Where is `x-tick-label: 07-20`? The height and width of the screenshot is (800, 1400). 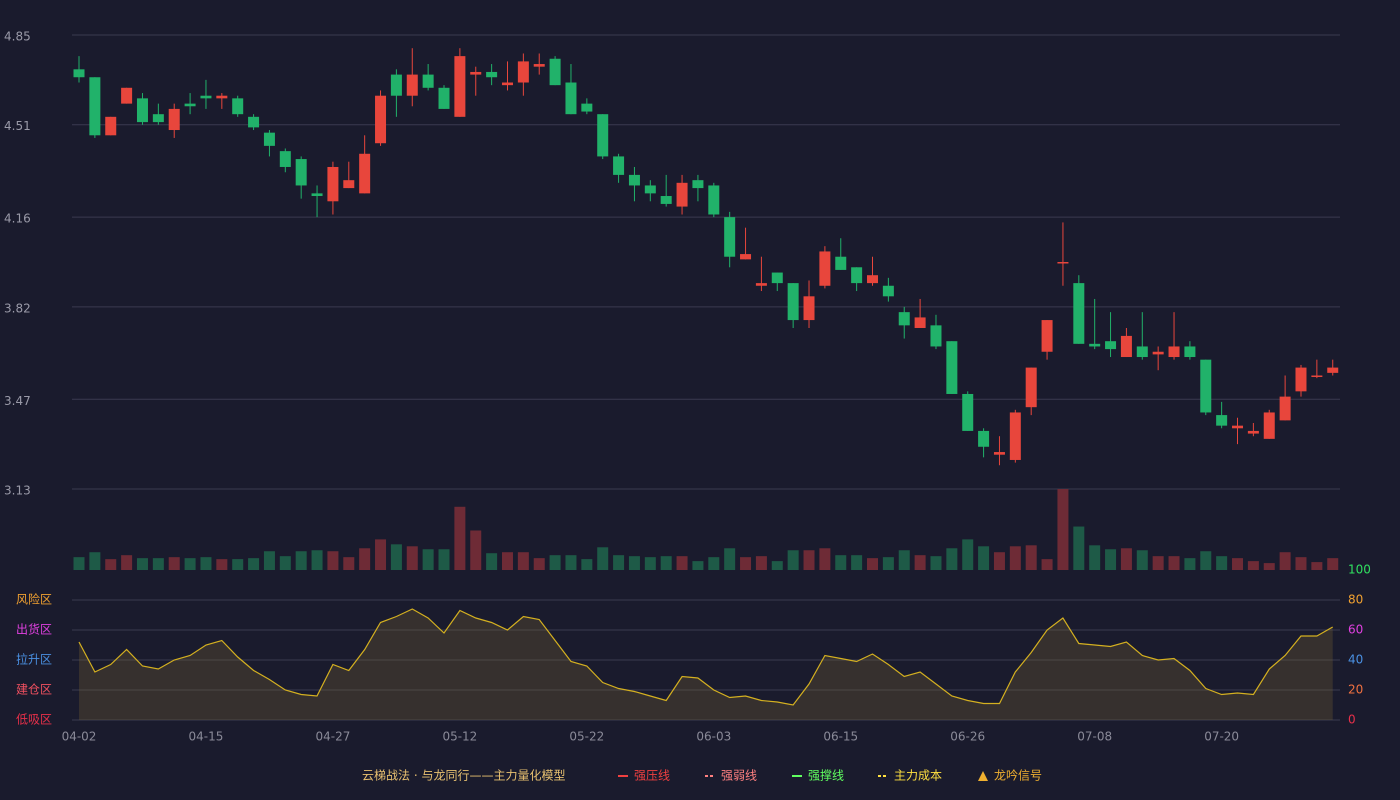
x-tick-label: 07-20 is located at coordinates (1221, 737).